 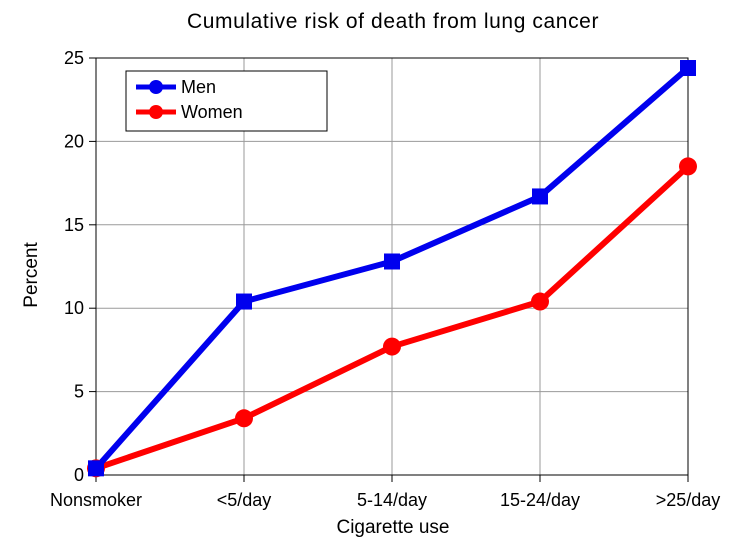 What do you see at coordinates (96, 500) in the screenshot?
I see `x-tick-label: Nonsmoker` at bounding box center [96, 500].